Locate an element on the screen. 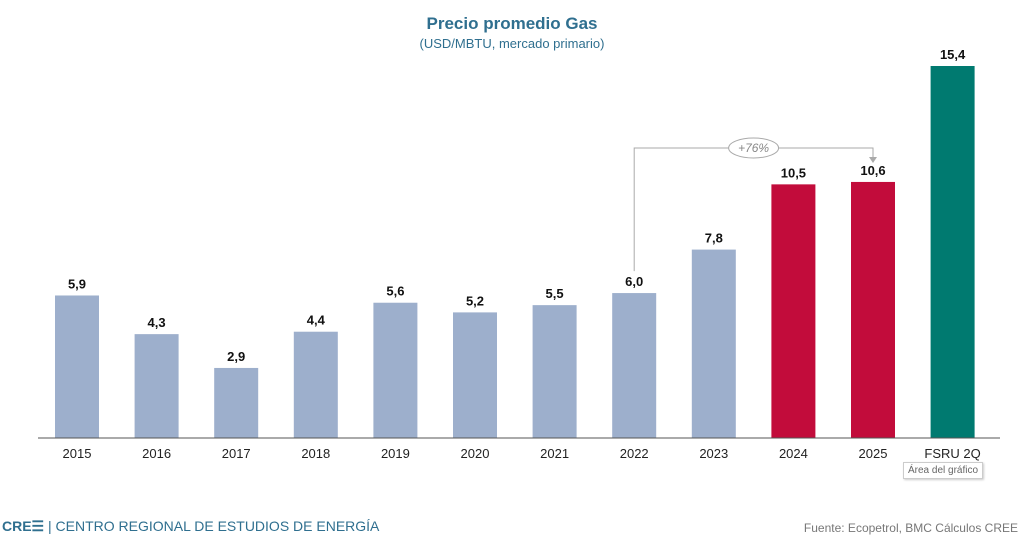 The width and height of the screenshot is (1024, 541). org-name: | CENTRO REGIONAL DE ESTUDIOS DE ENERGÍA is located at coordinates (212, 526).